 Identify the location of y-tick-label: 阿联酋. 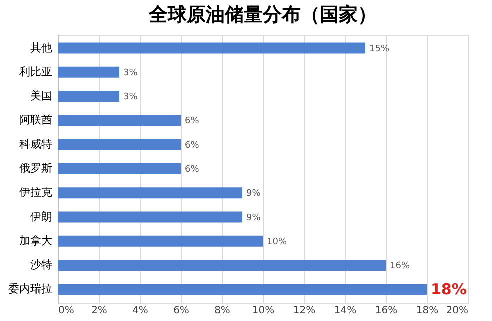
(36, 120).